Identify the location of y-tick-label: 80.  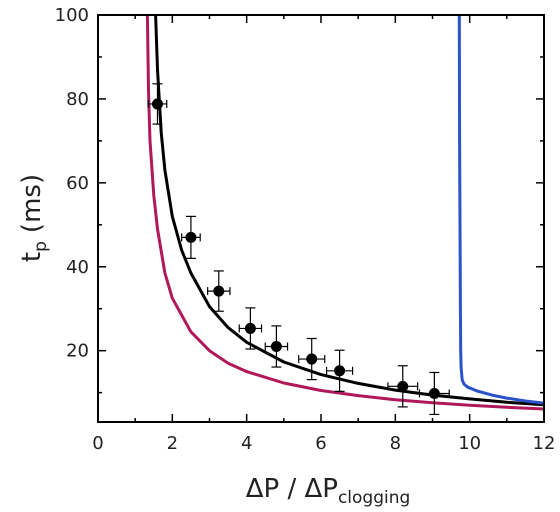
(77, 99).